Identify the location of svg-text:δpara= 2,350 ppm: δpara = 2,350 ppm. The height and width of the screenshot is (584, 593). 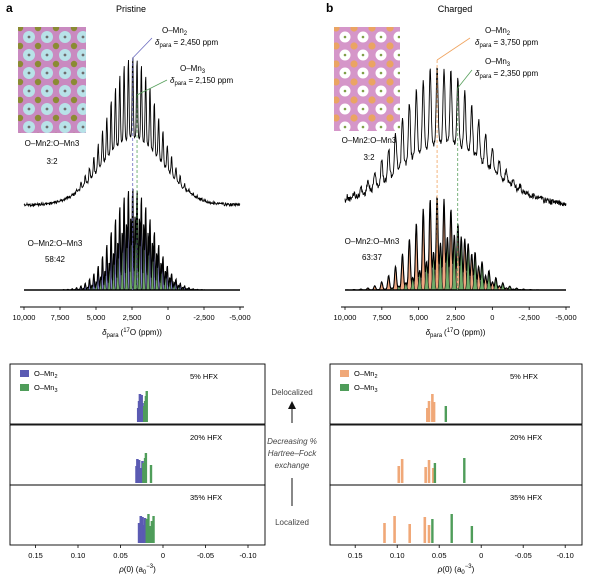
(507, 74).